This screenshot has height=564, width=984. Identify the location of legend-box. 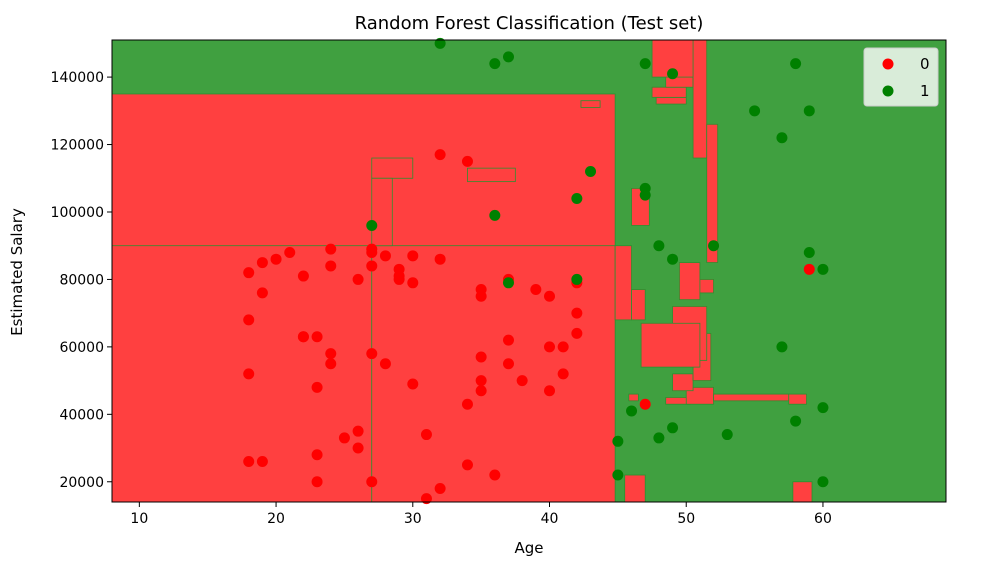
(901, 77).